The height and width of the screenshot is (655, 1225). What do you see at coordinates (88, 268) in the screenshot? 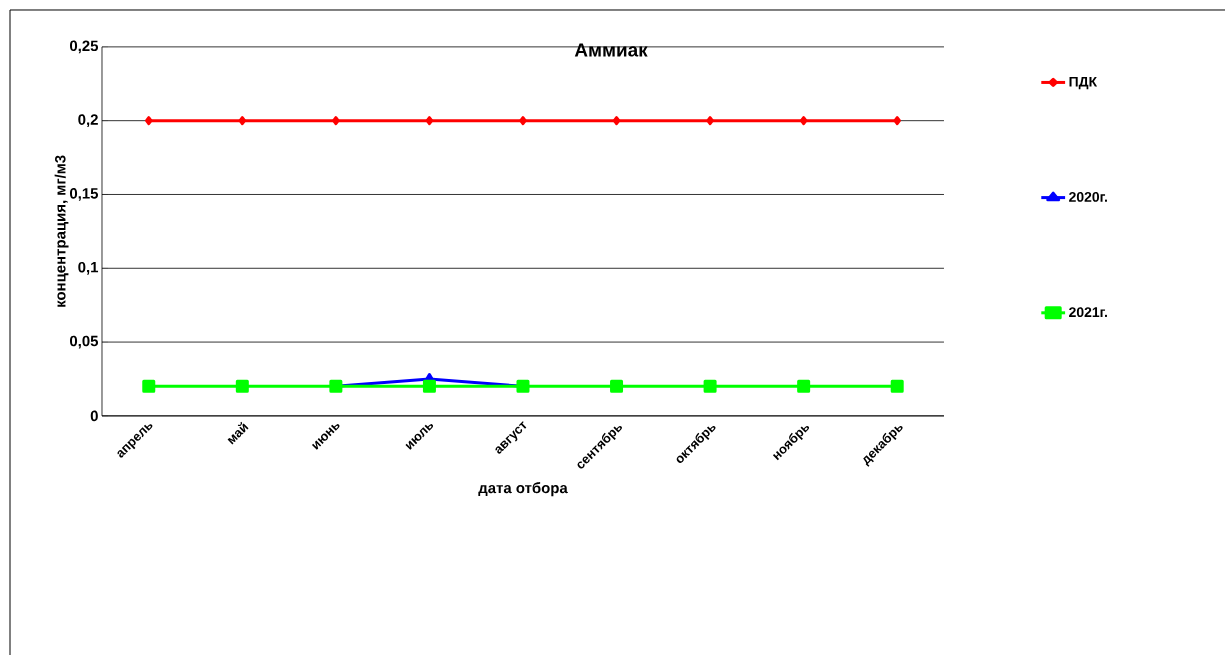
I see `y-tick-label: 0,1` at bounding box center [88, 268].